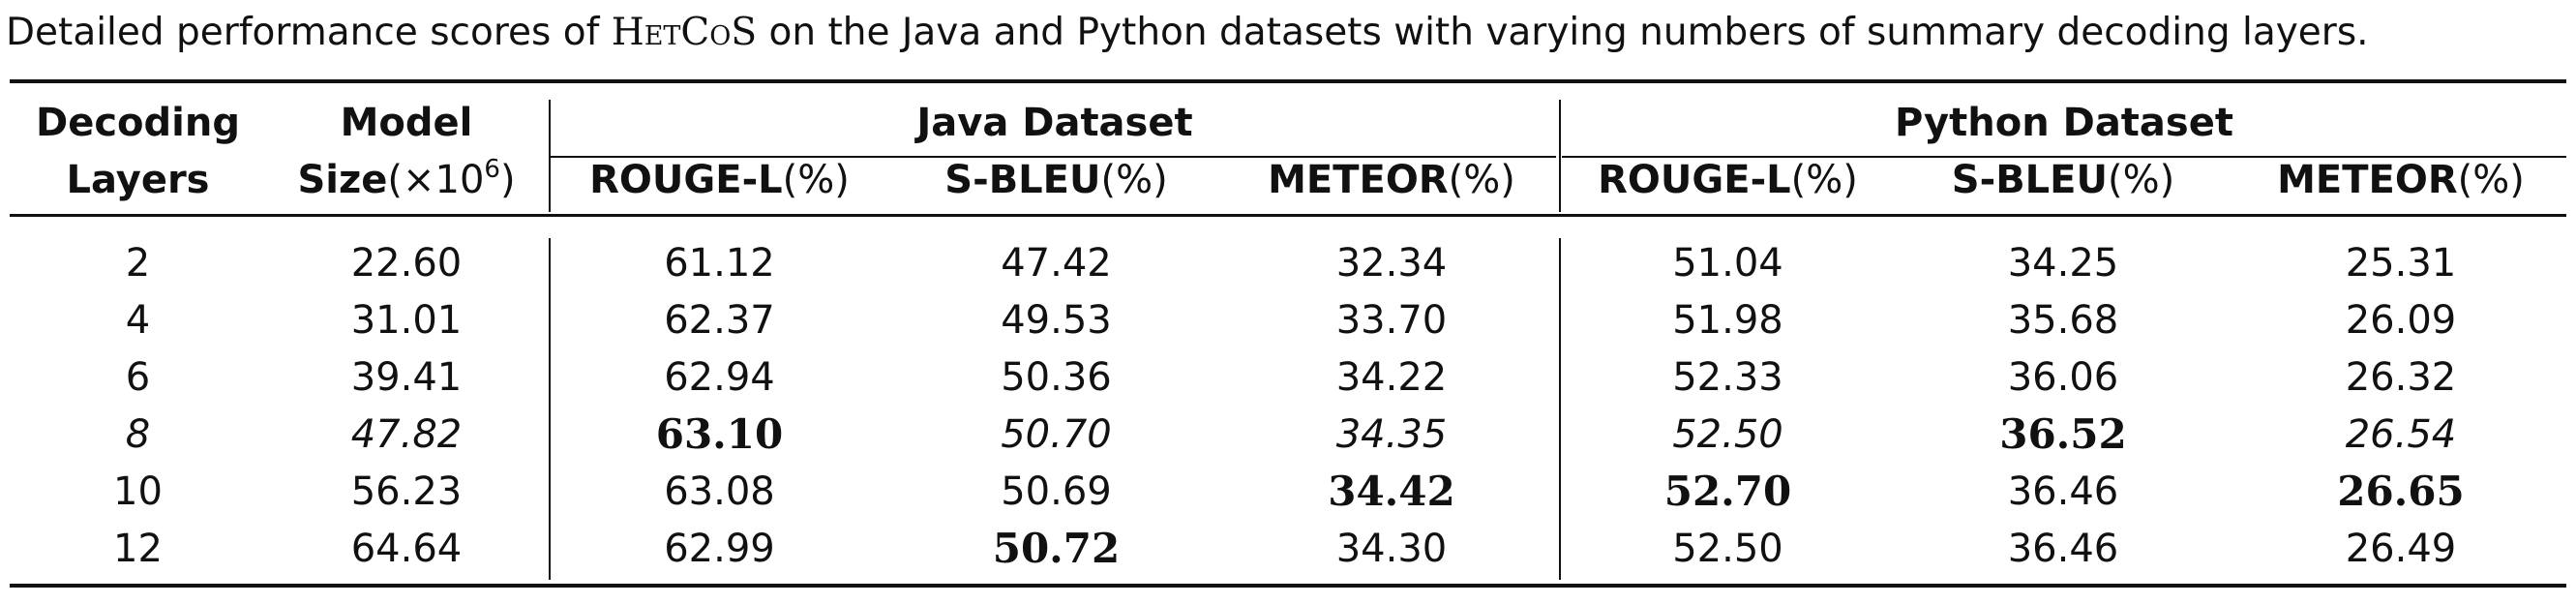 The height and width of the screenshot is (604, 2576). Describe the element at coordinates (2401, 320) in the screenshot. I see `cell-python-meteor: 26.09` at that location.